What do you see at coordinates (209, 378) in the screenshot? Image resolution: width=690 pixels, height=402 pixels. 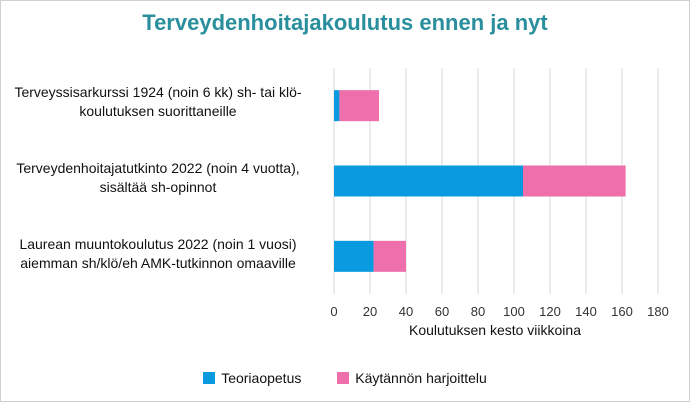 I see `legend-swatch-theory` at bounding box center [209, 378].